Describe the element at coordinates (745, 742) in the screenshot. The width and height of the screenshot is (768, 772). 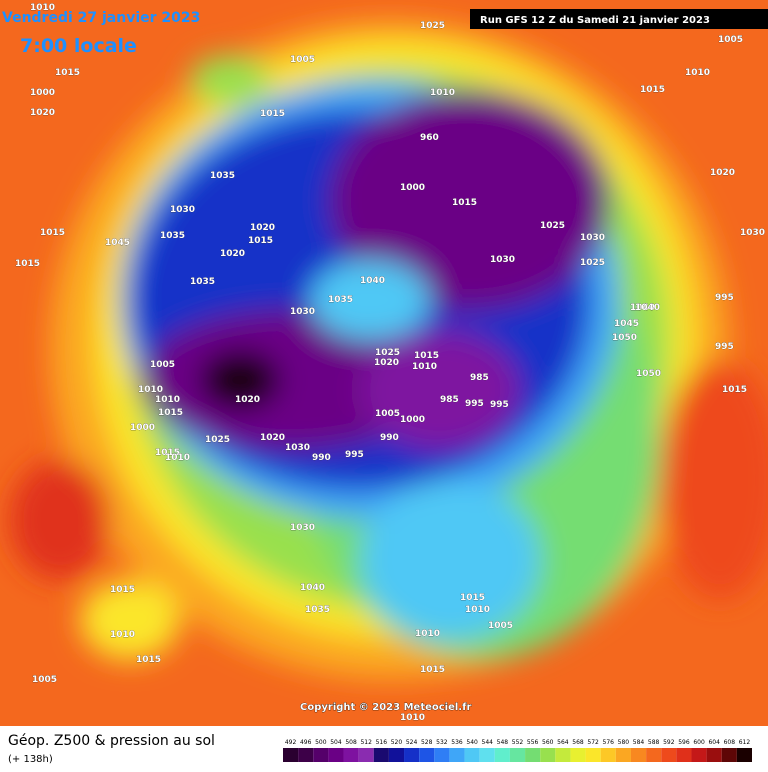
I see `scale-label: 612` at that location.